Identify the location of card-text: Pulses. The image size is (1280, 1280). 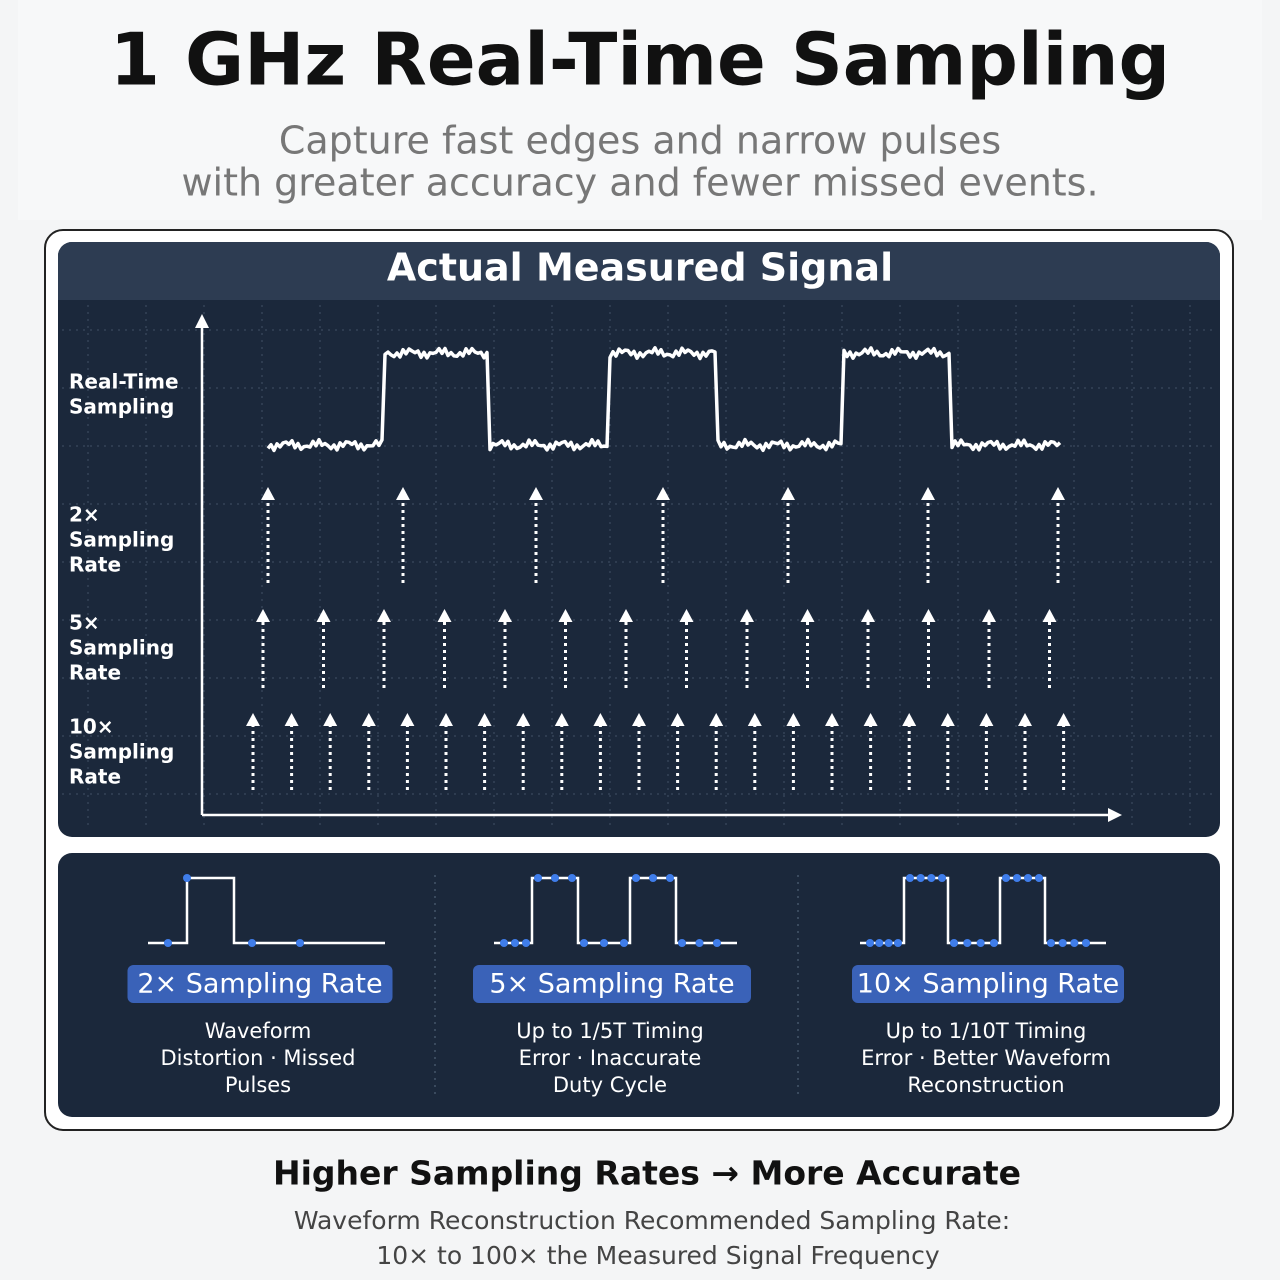
(258, 1085).